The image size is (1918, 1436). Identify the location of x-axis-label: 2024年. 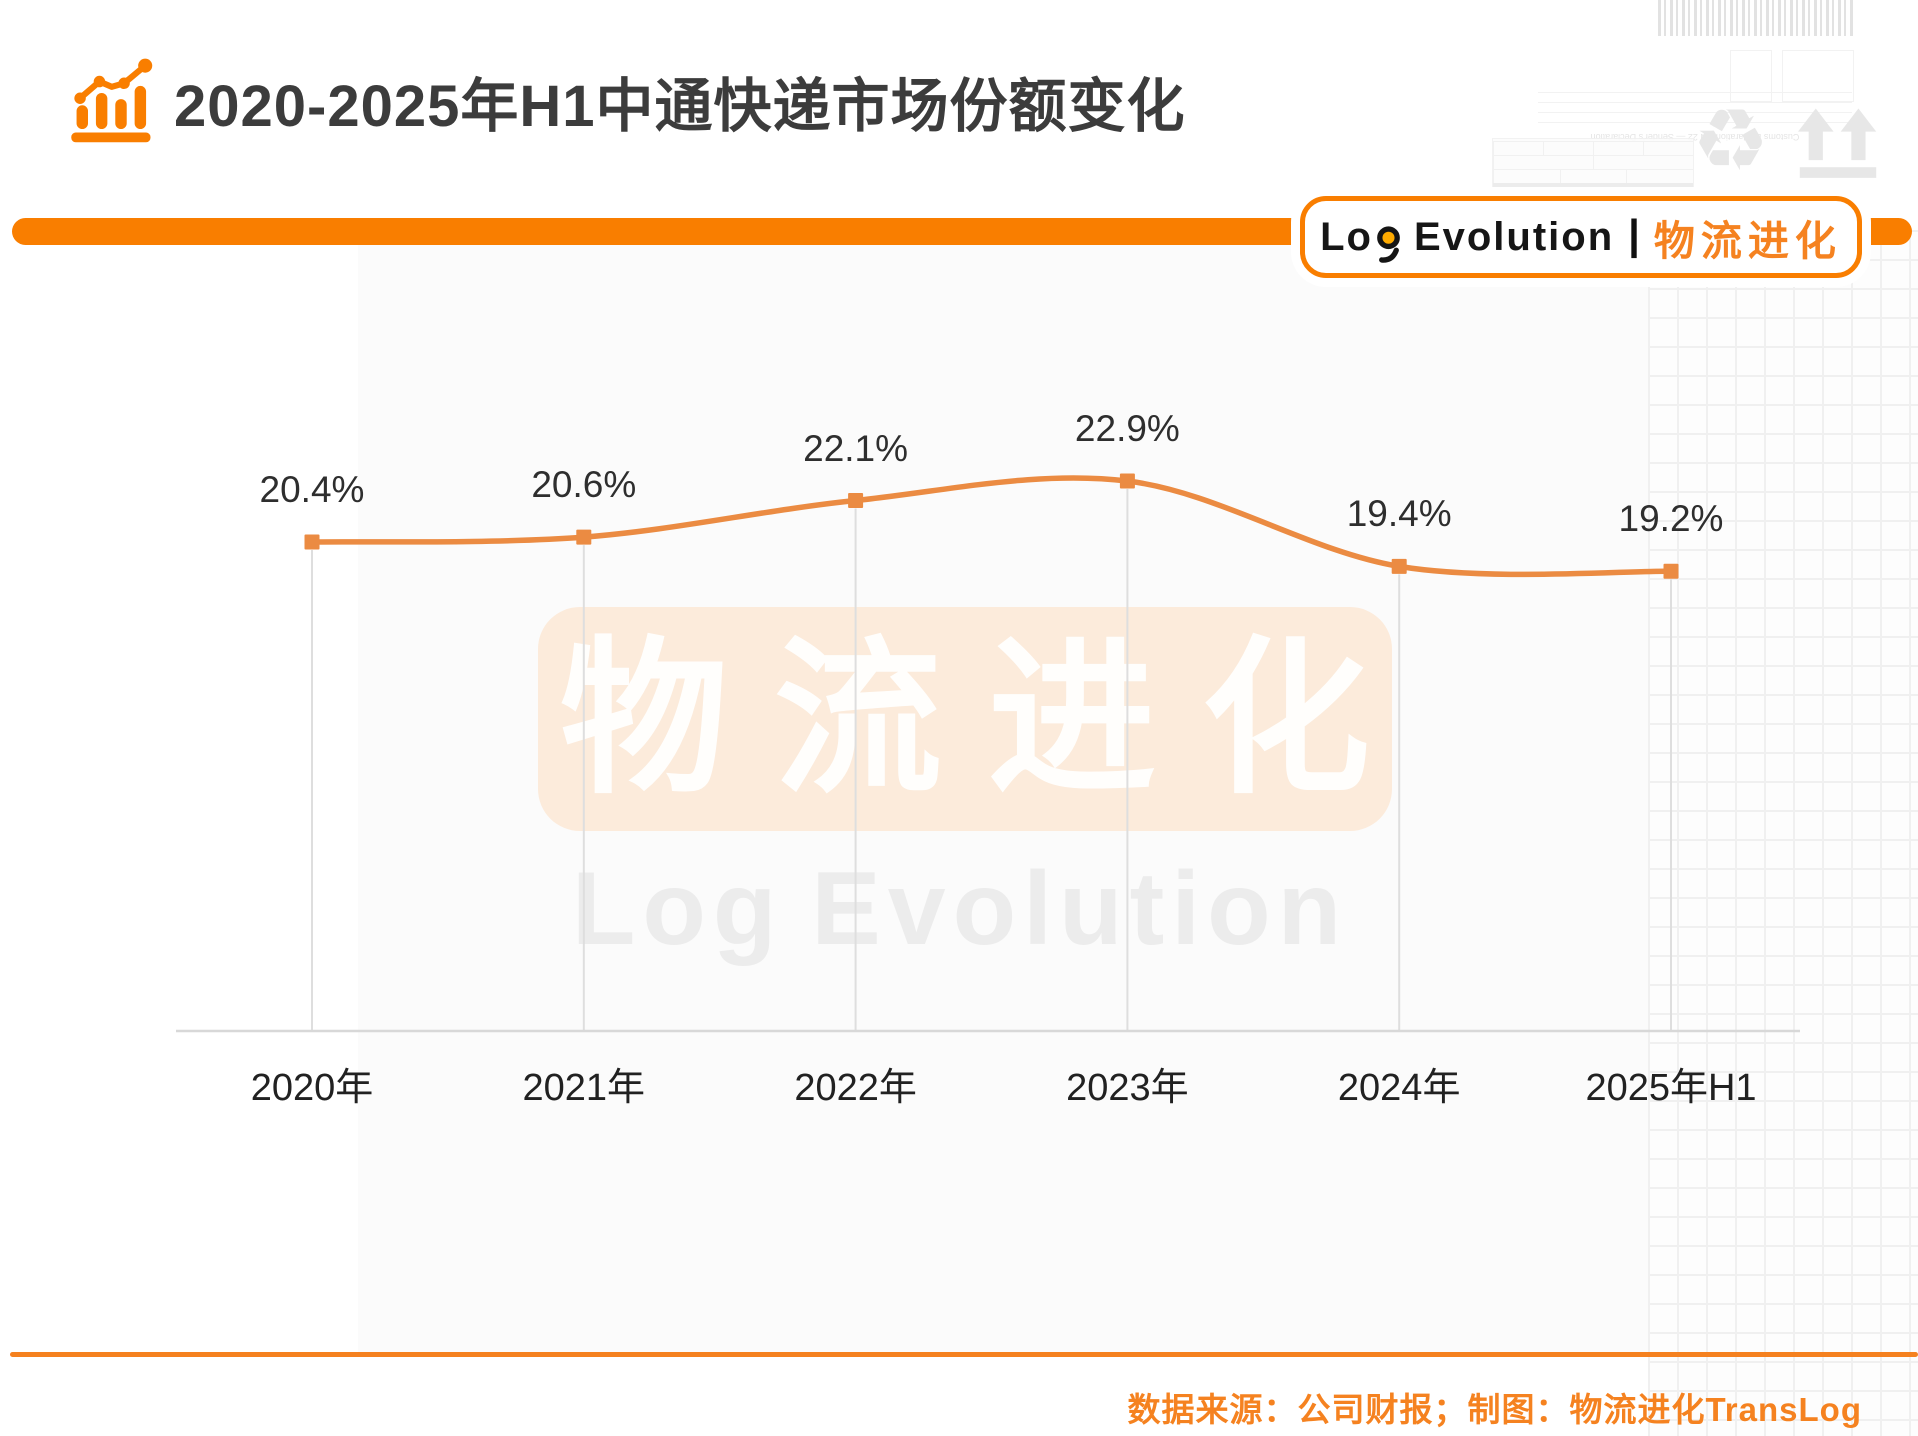
(1399, 1088).